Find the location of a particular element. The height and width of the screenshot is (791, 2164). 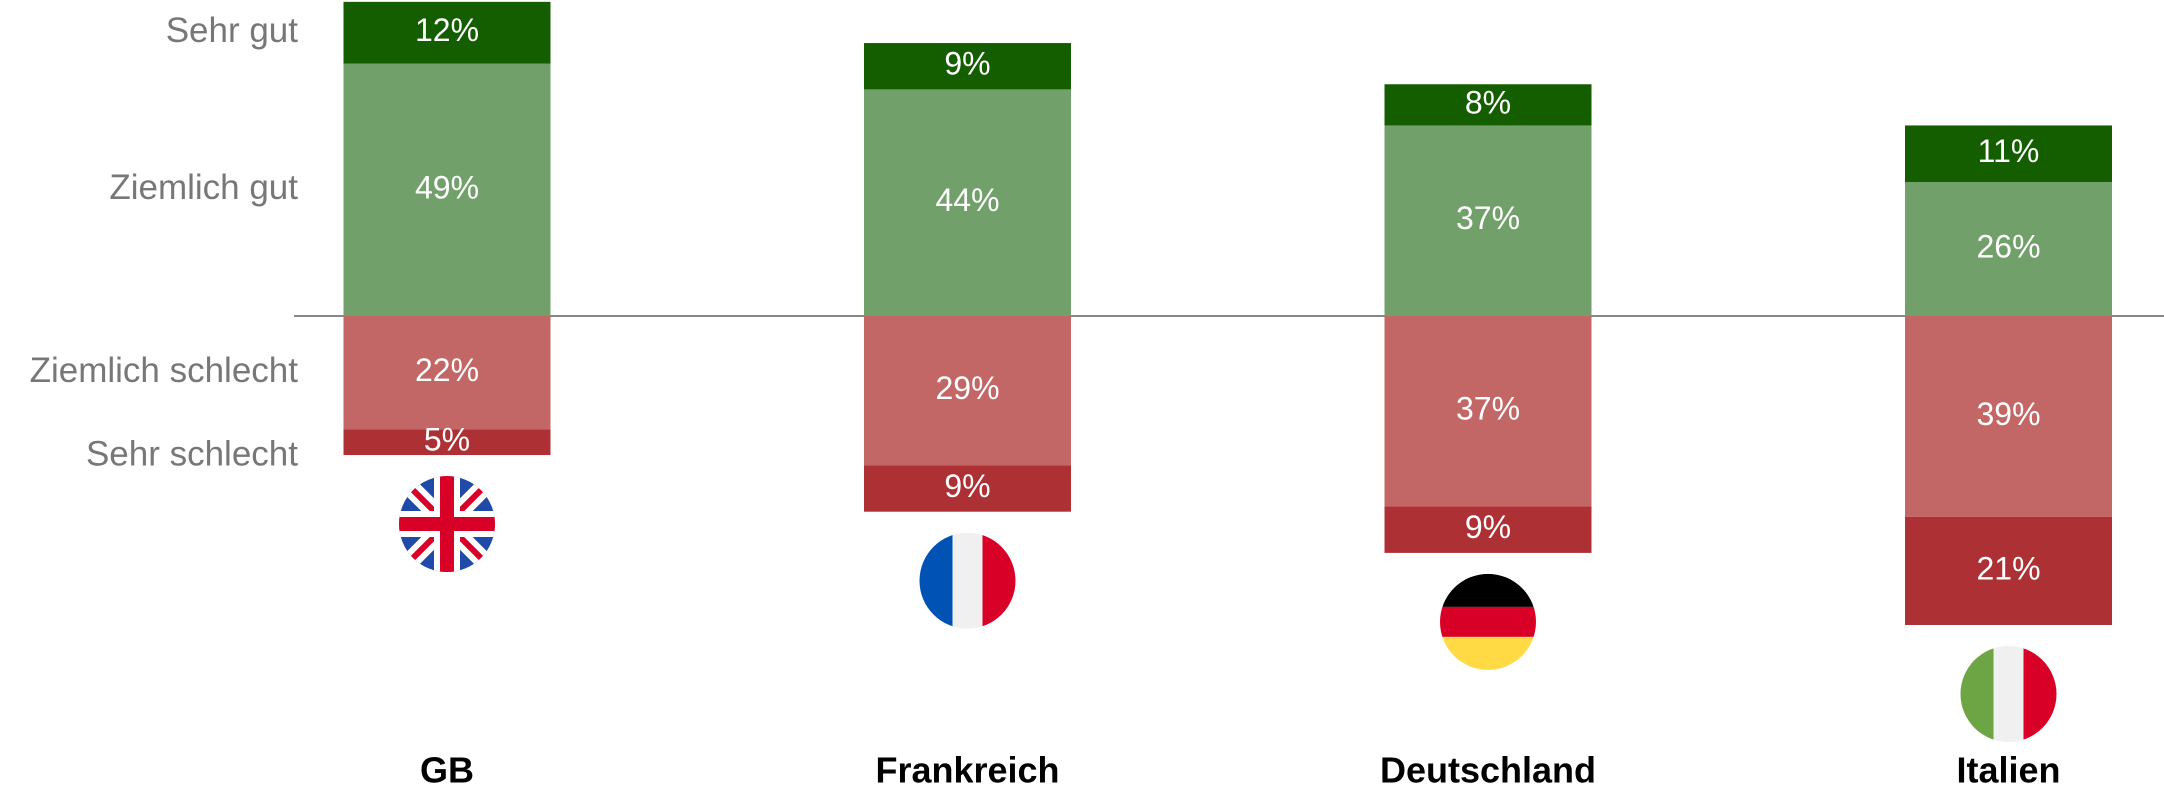

value-label: 8% is located at coordinates (1488, 102).